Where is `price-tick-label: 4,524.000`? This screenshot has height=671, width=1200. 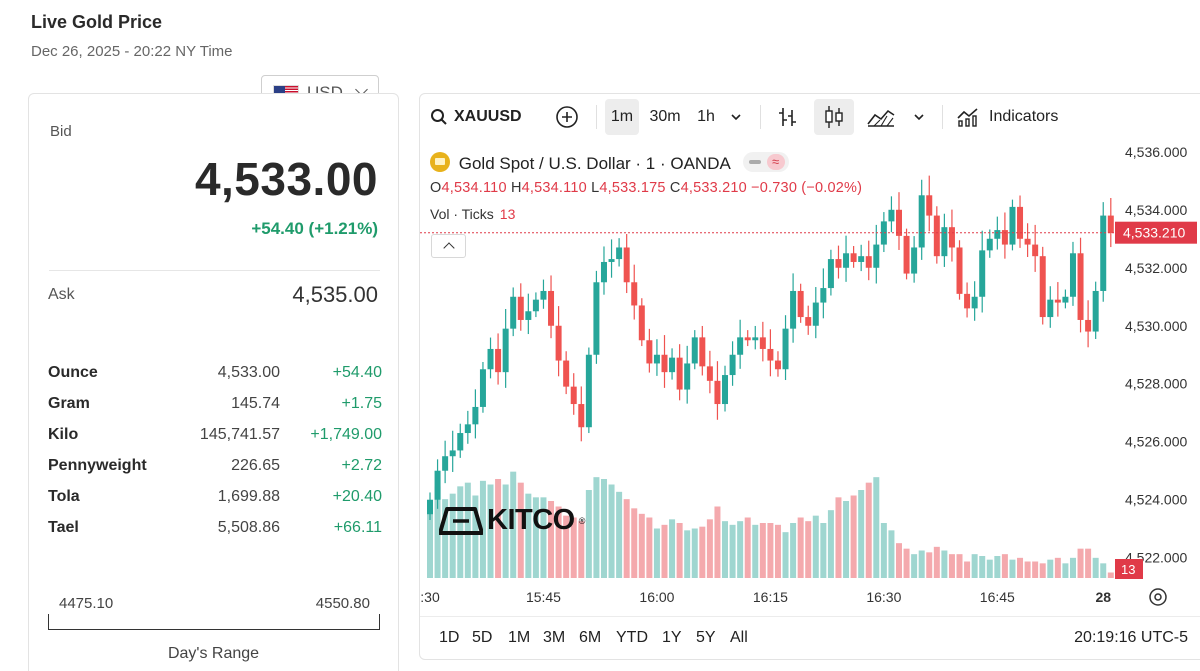
price-tick-label: 4,524.000 is located at coordinates (1156, 500).